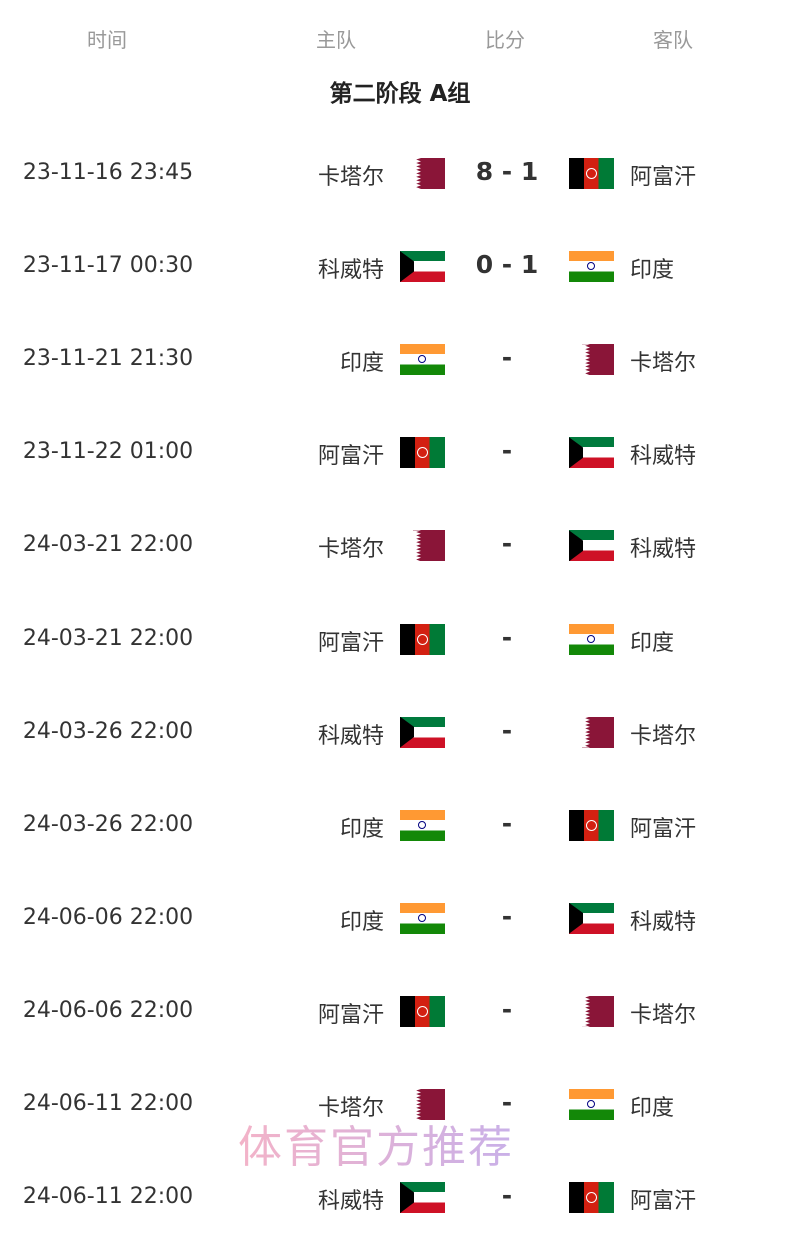 The height and width of the screenshot is (1233, 800). What do you see at coordinates (507, 265) in the screenshot?
I see `match-score: 0 - 1` at bounding box center [507, 265].